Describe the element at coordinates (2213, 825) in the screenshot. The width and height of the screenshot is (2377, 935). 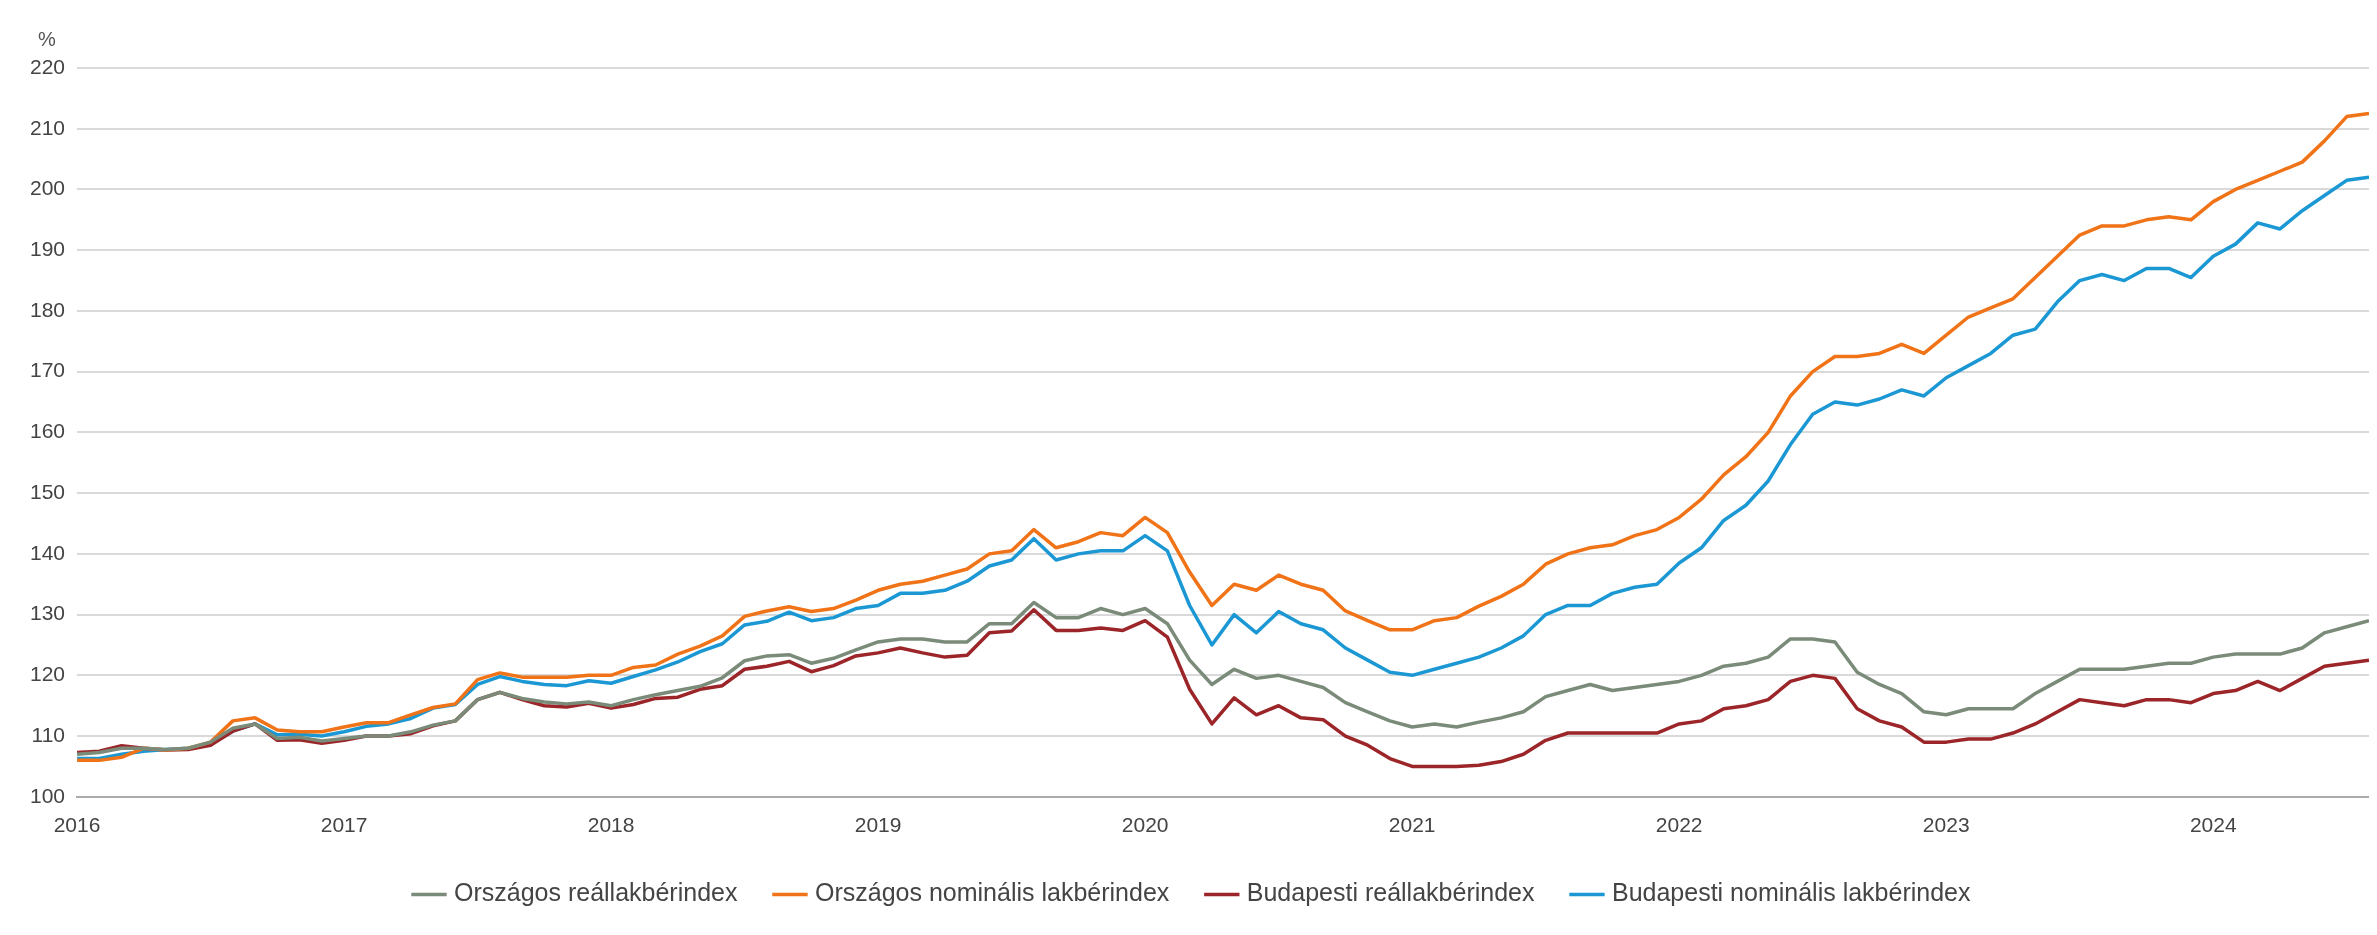
I see `x-tick-label: 2024` at that location.